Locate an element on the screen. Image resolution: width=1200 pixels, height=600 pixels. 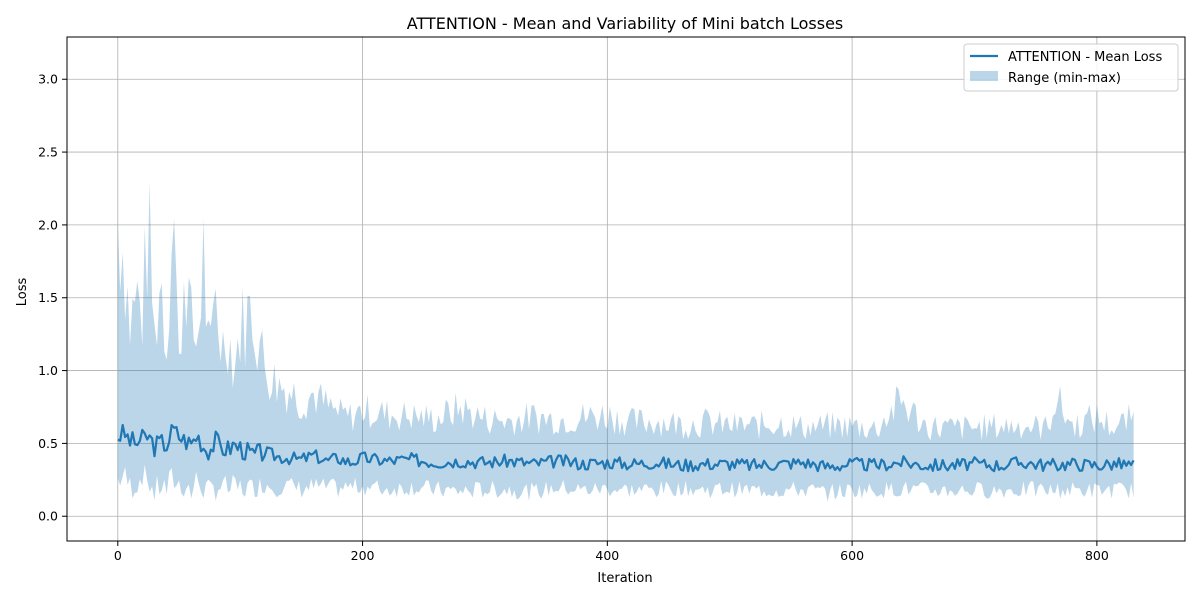
y-tick-label: 0.5 is located at coordinates (48, 443).